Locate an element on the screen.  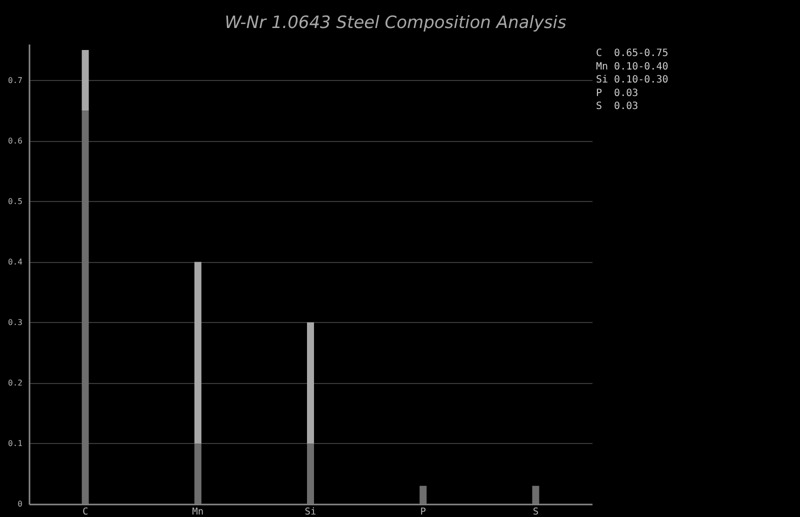
y-tick-label: 0.7 is located at coordinates (15, 80).